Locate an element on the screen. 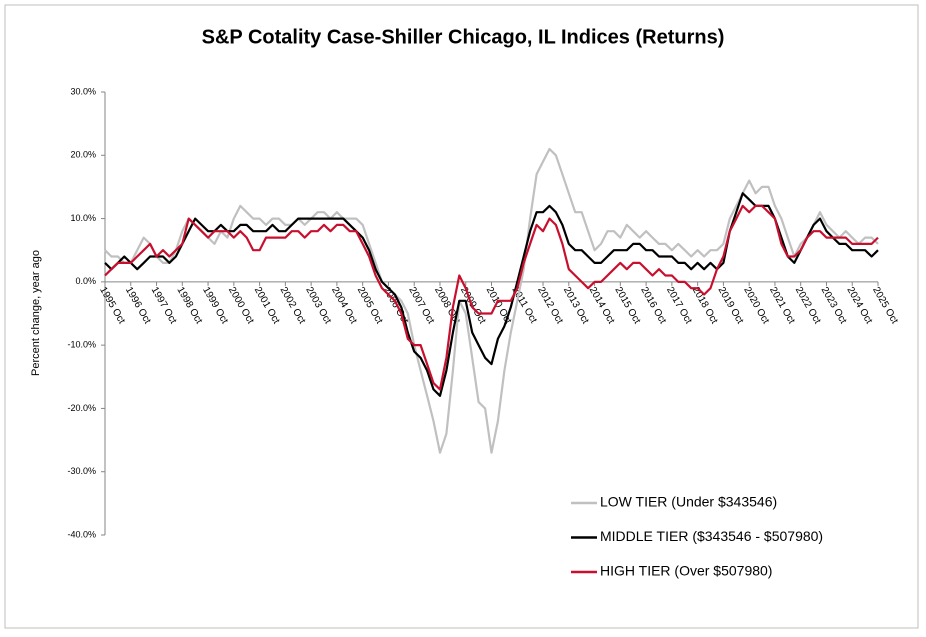  legend-label: LOW TIER (Under $343546) is located at coordinates (688, 502).